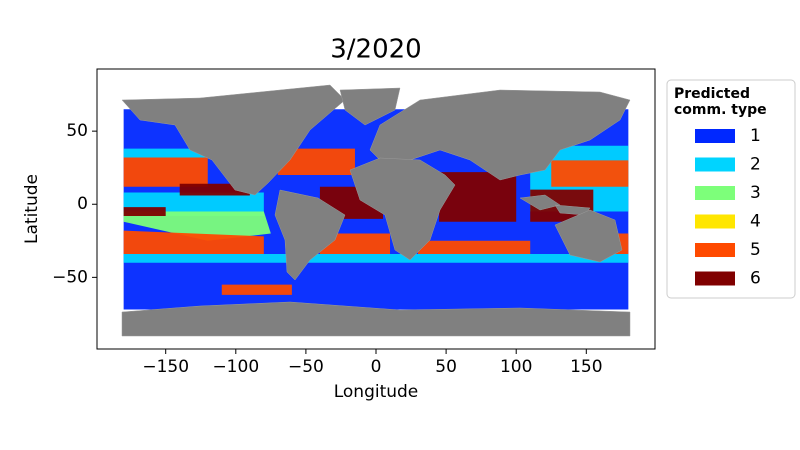 Image resolution: width=800 pixels, height=450 pixels. What do you see at coordinates (306, 367) in the screenshot?
I see `x-tick-label: −50` at bounding box center [306, 367].